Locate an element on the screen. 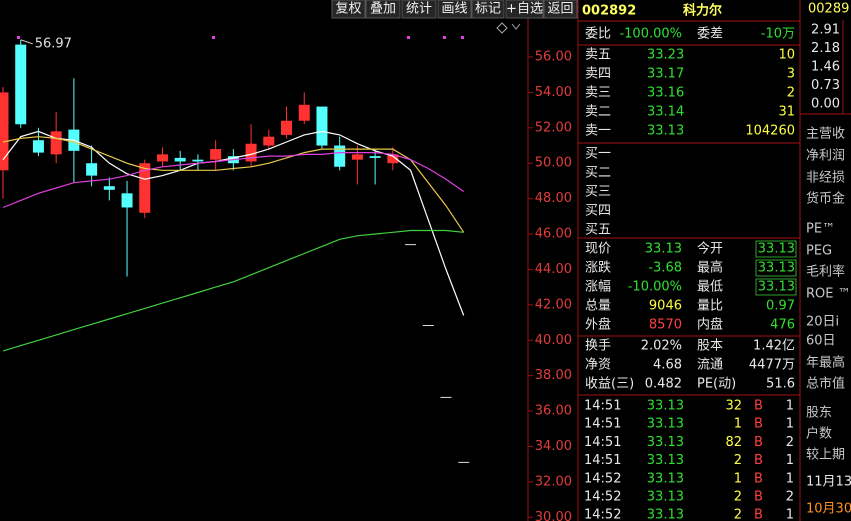  y-tick-label: 48.00 is located at coordinates (553, 198).